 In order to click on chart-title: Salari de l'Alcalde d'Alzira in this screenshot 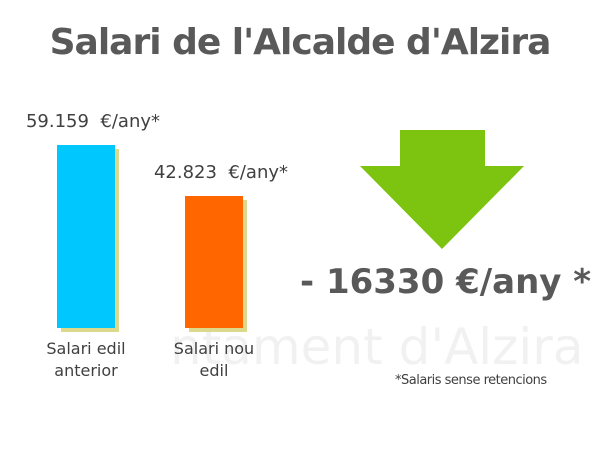, I will do `click(300, 42)`.